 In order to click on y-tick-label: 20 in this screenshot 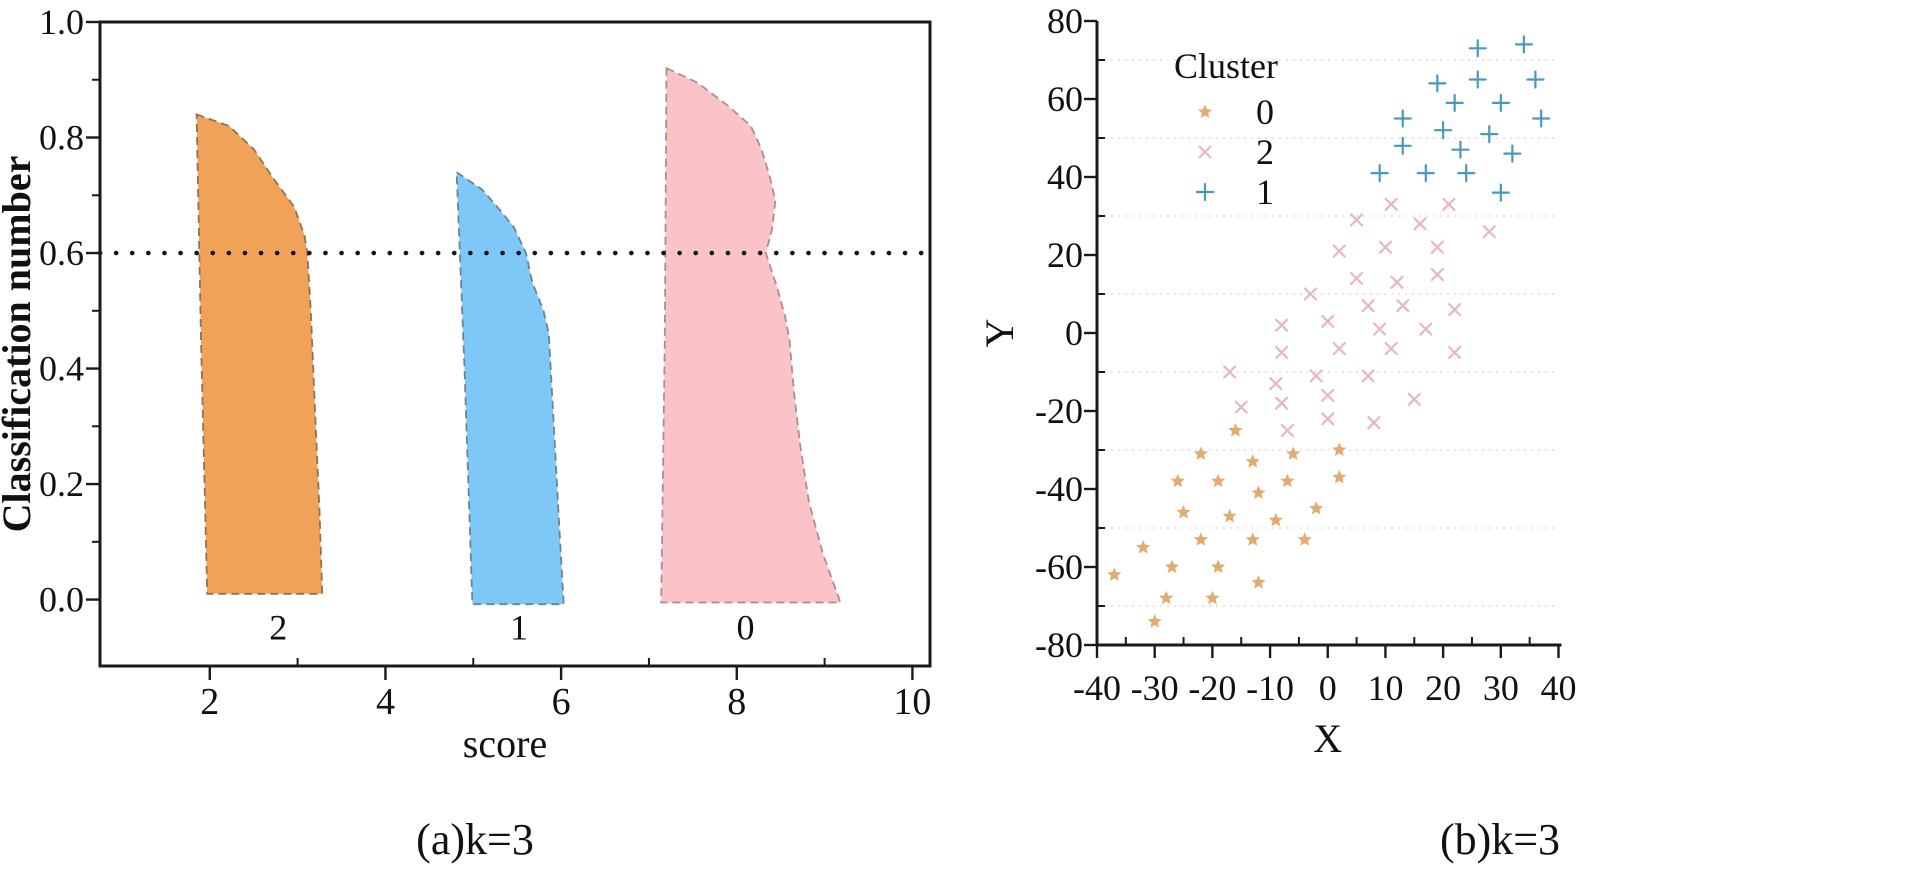, I will do `click(1065, 255)`.